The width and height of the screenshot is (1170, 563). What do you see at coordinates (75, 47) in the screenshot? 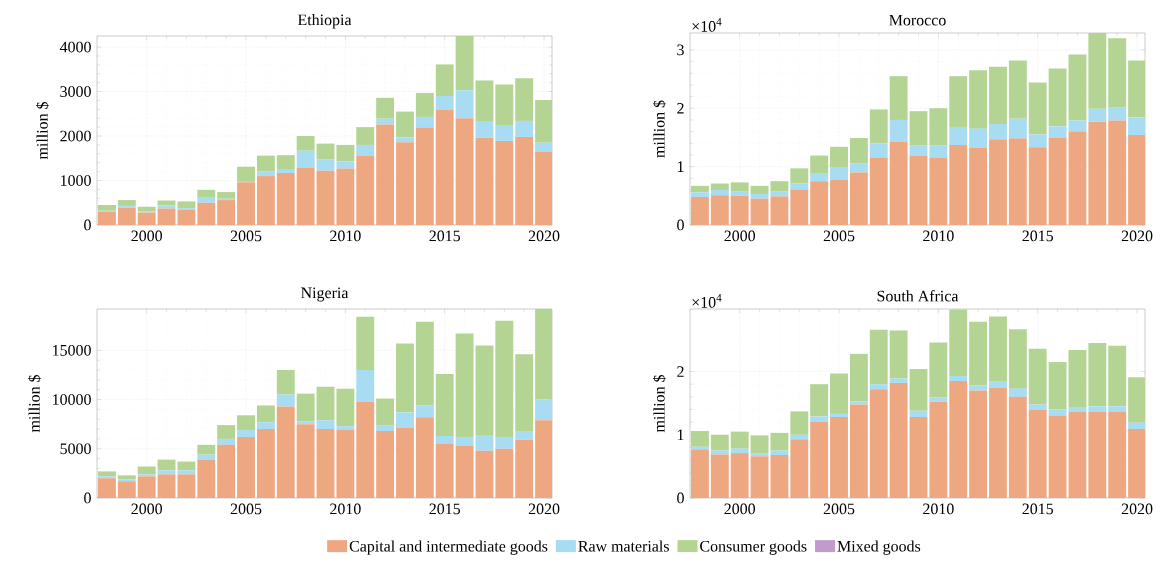
I see `y-tick-label: 4000` at bounding box center [75, 47].